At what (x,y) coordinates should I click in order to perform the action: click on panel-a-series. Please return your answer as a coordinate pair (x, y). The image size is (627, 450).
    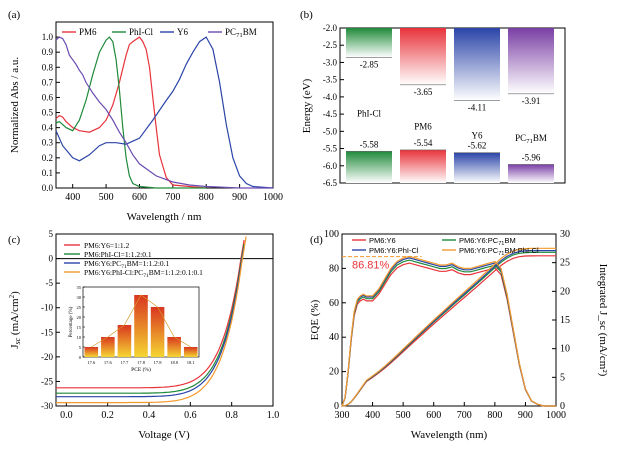
    Looking at the image, I should click on (164, 112).